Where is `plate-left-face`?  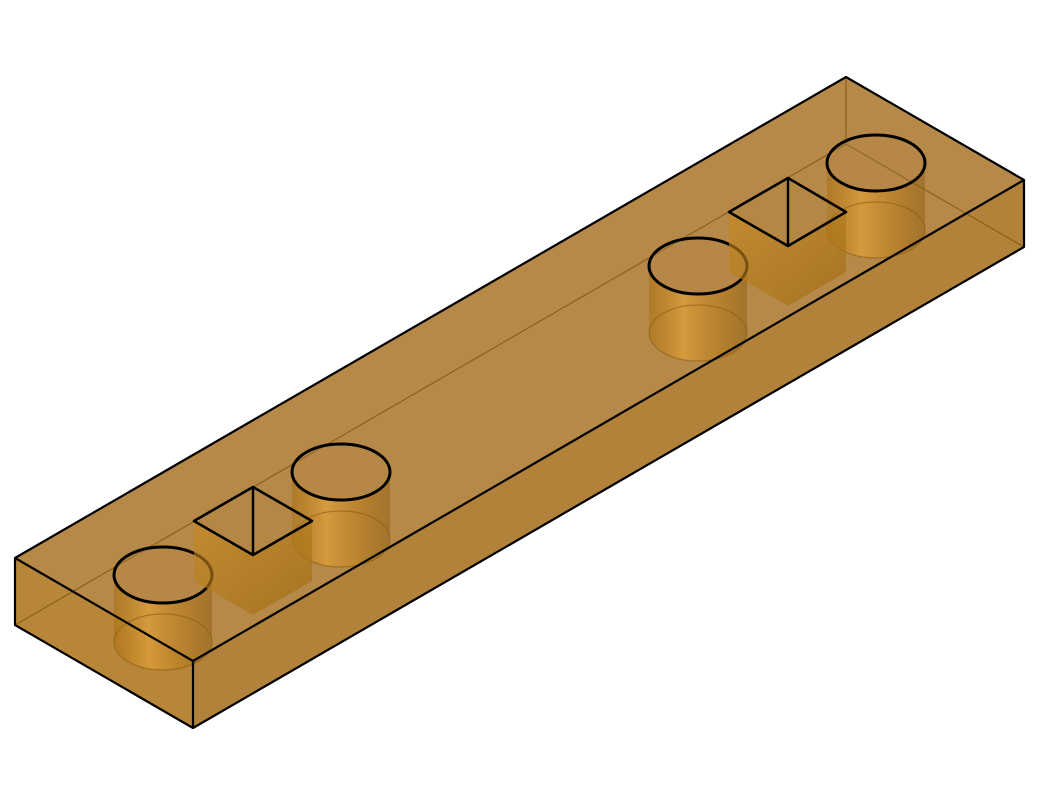
plate-left-face is located at coordinates (104, 643).